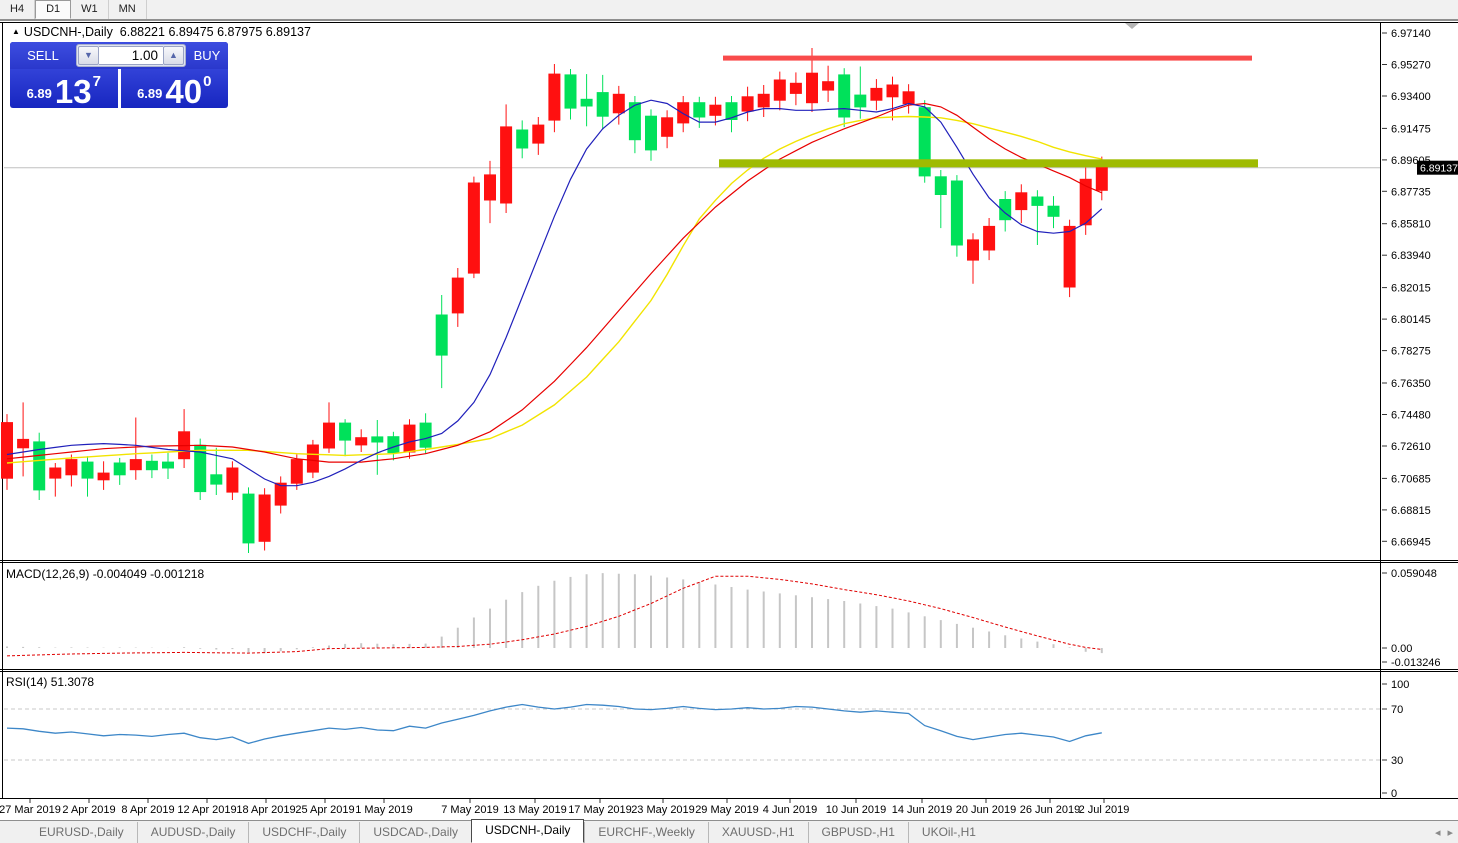 The height and width of the screenshot is (843, 1458). Describe the element at coordinates (986, 810) in the screenshot. I see `date-axis-label: 20 Jun 2019` at that location.